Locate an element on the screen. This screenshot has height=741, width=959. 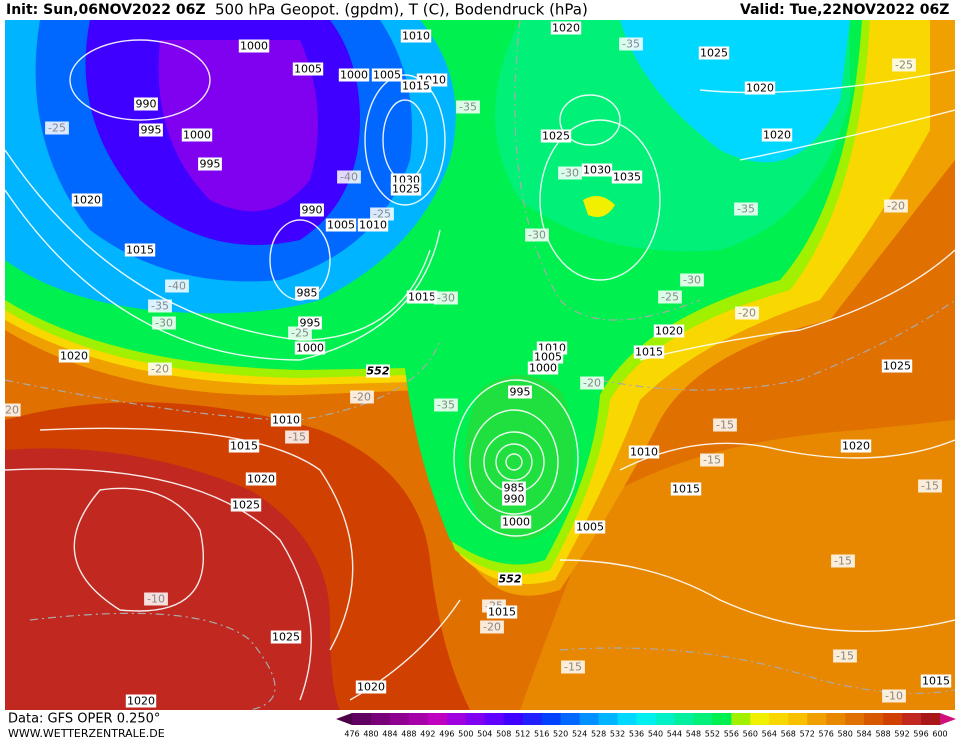
colorbar-label: 596 is located at coordinates (920, 734).